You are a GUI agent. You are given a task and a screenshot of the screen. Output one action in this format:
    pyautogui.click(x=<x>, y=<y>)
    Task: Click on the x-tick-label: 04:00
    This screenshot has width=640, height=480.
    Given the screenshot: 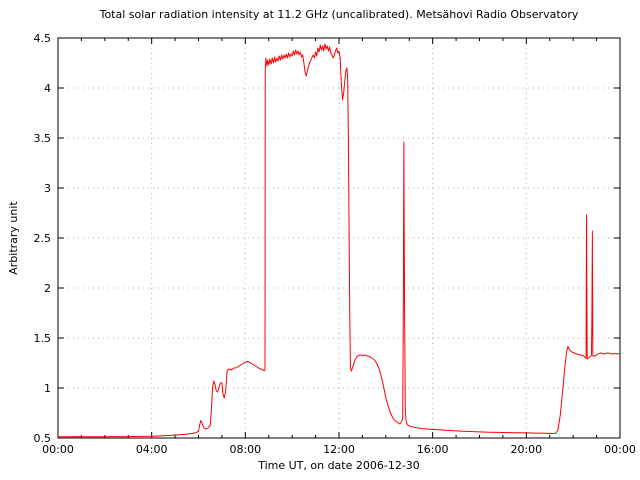 What is the action you would take?
    pyautogui.click(x=152, y=449)
    